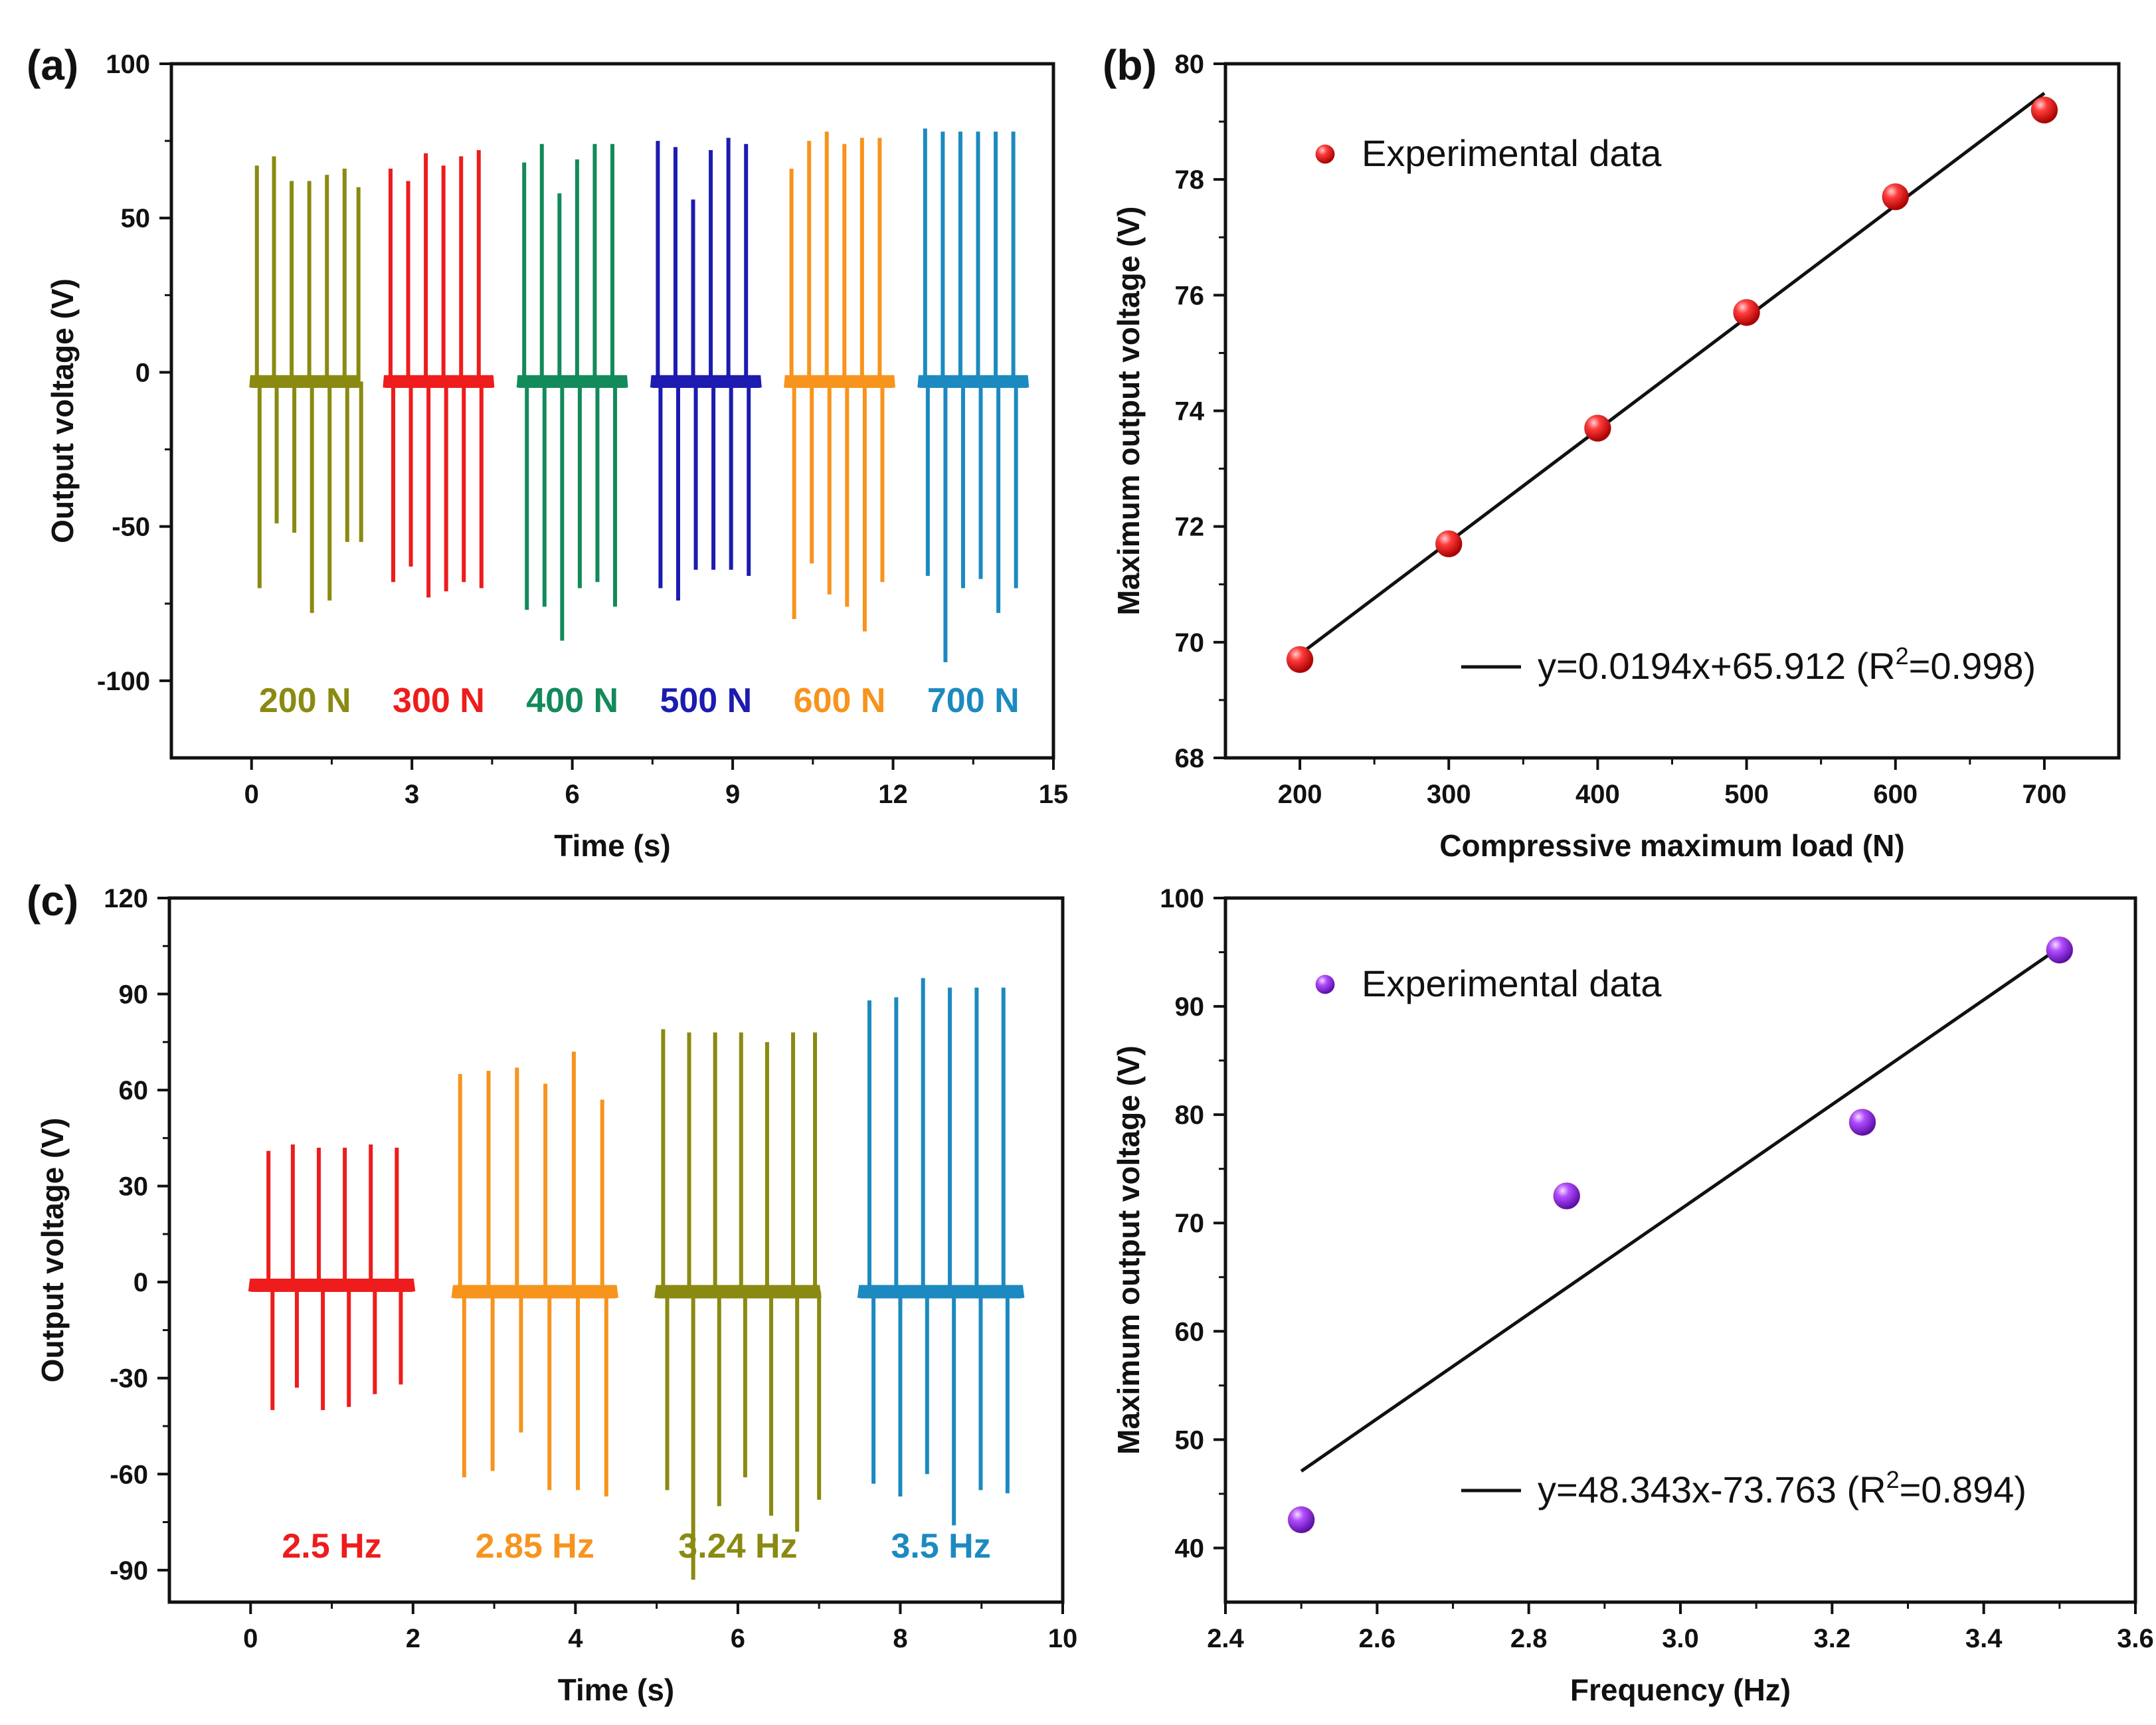 The image size is (2156, 1725). What do you see at coordinates (129, 1379) in the screenshot?
I see `y-tick-label: -30` at bounding box center [129, 1379].